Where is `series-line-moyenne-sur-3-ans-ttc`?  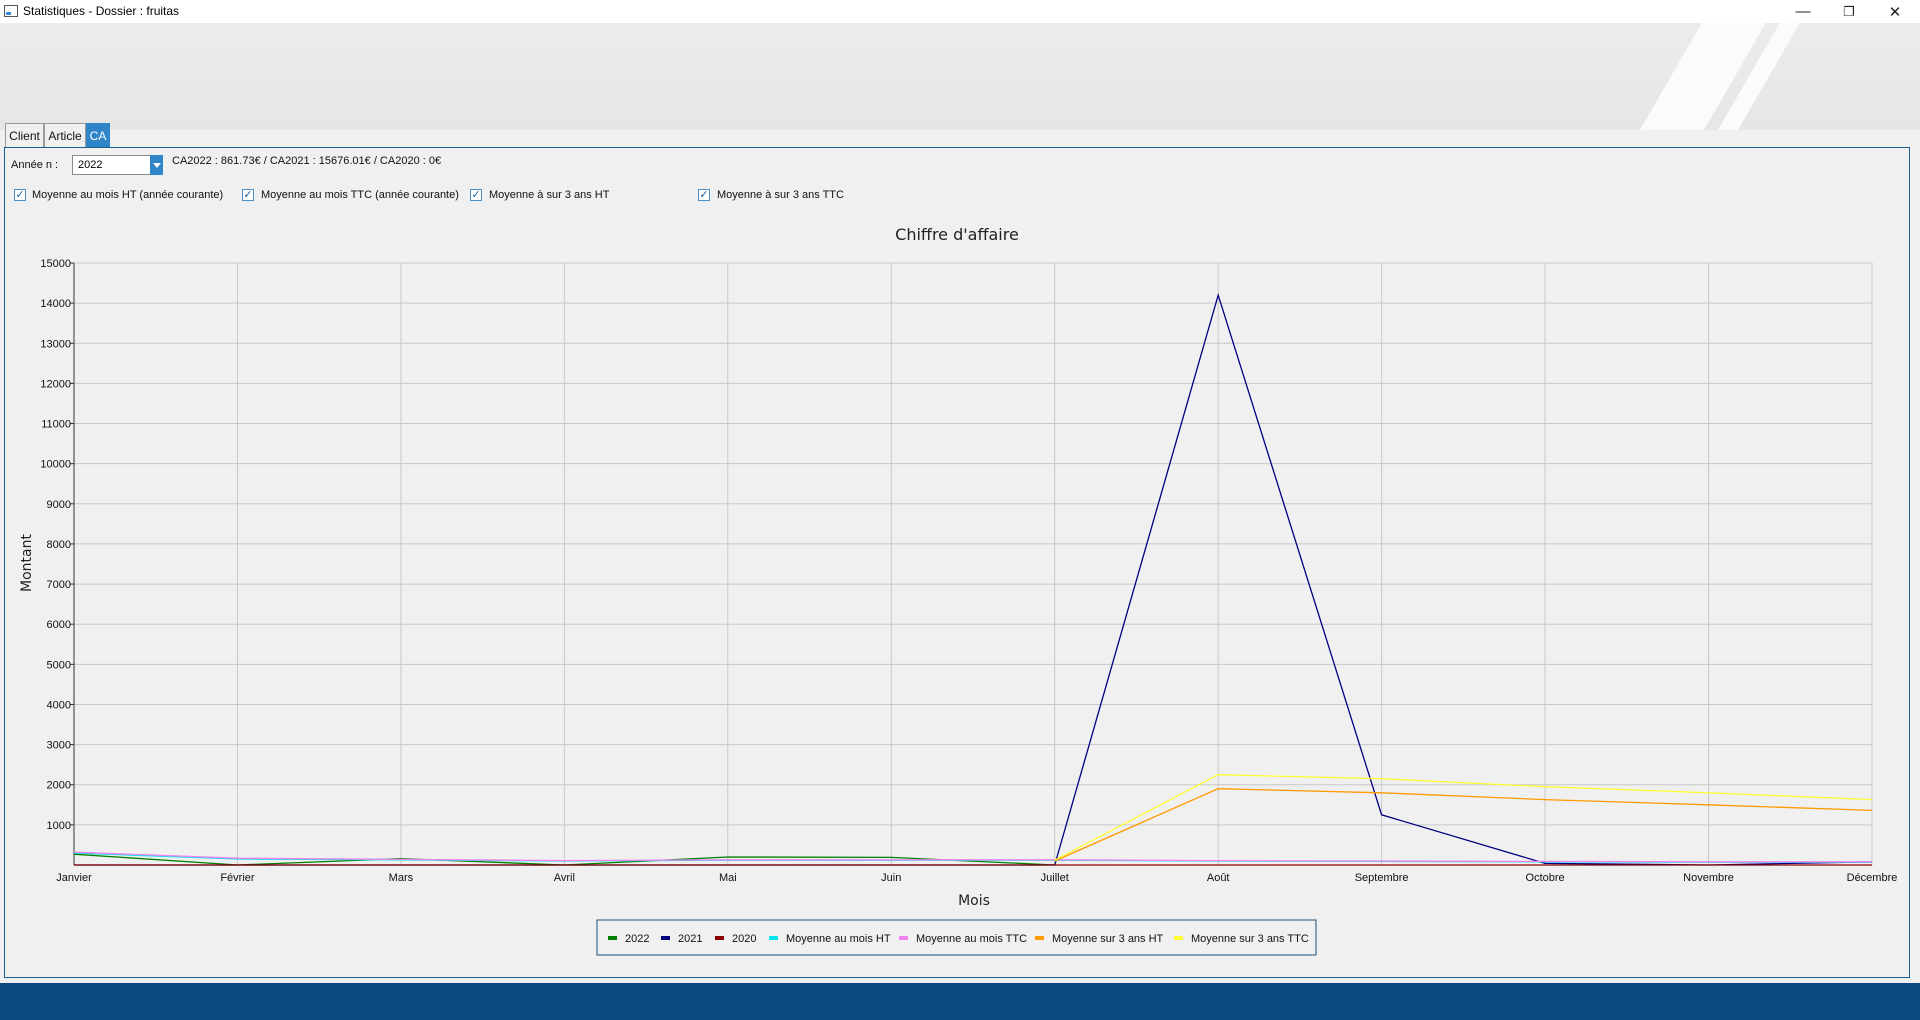 series-line-moyenne-sur-3-ans-ttc is located at coordinates (1463, 817).